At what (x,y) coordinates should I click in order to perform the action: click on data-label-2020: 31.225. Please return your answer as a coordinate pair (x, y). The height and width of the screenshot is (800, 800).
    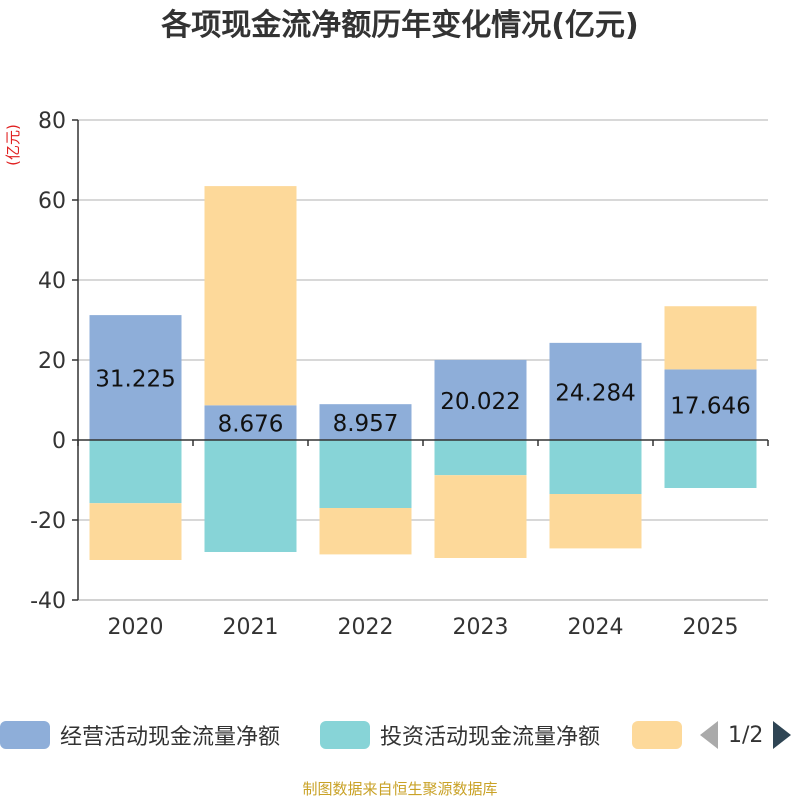
    Looking at the image, I should click on (135, 380).